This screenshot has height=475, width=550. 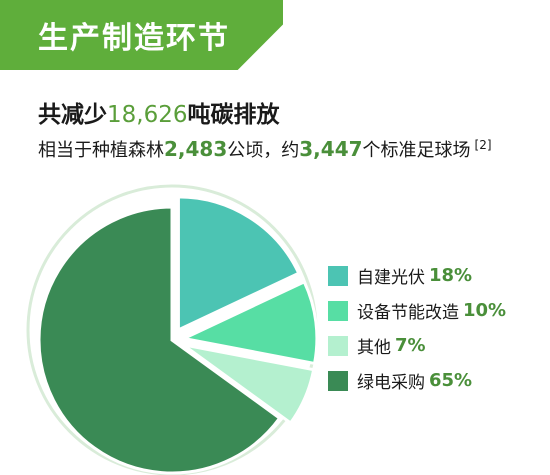 What do you see at coordinates (72, 115) in the screenshot?
I see `headline-prefix: 共减少` at bounding box center [72, 115].